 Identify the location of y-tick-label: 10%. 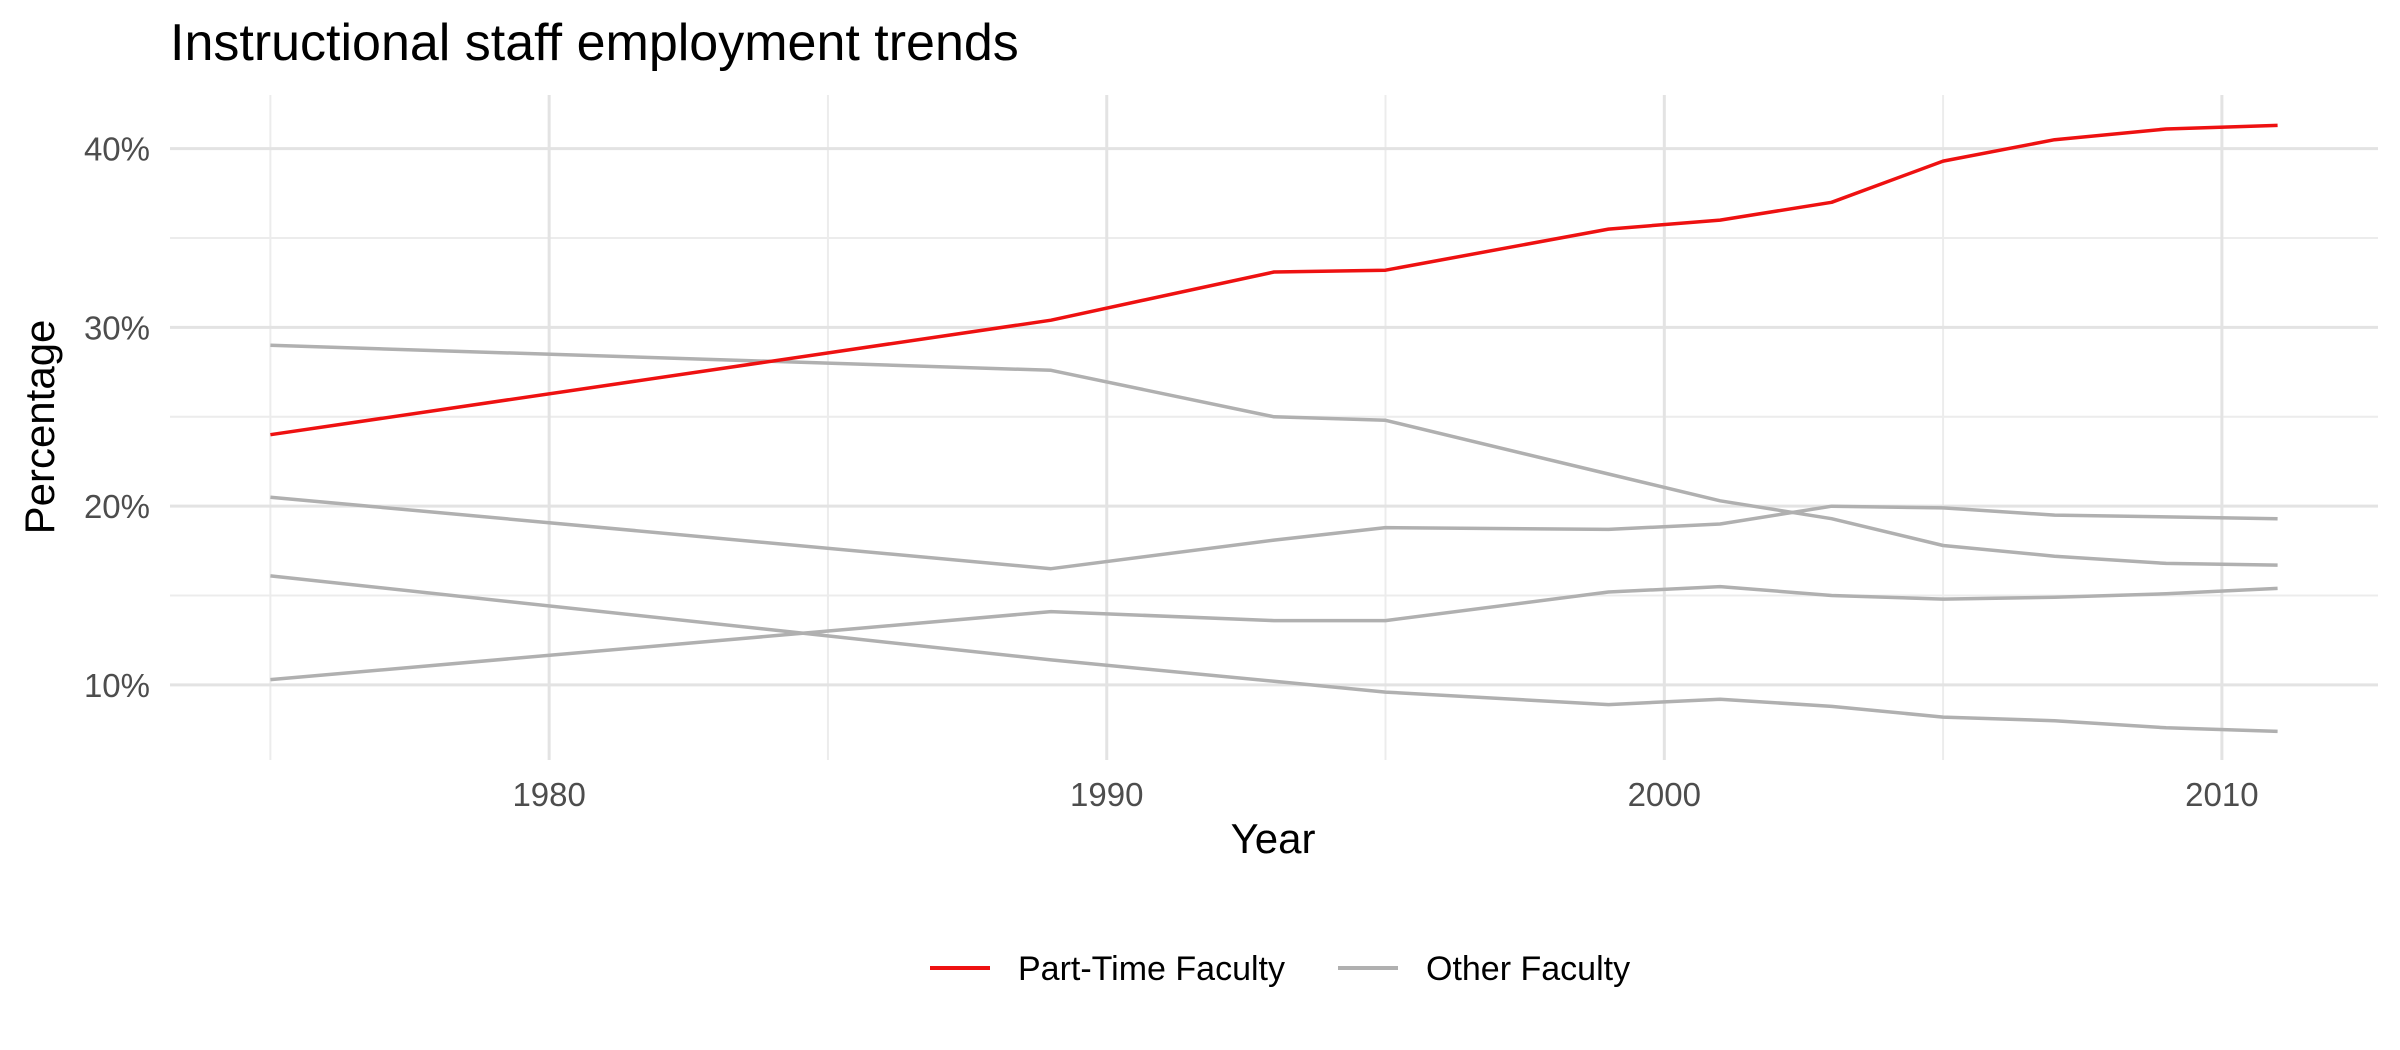
(117, 685).